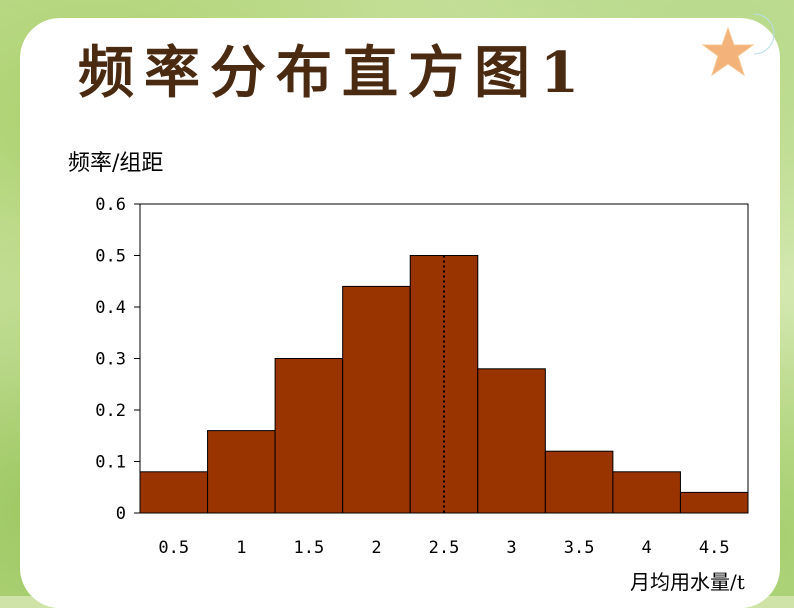 Image resolution: width=794 pixels, height=608 pixels. What do you see at coordinates (110, 308) in the screenshot?
I see `y-tick-label: 0.4` at bounding box center [110, 308].